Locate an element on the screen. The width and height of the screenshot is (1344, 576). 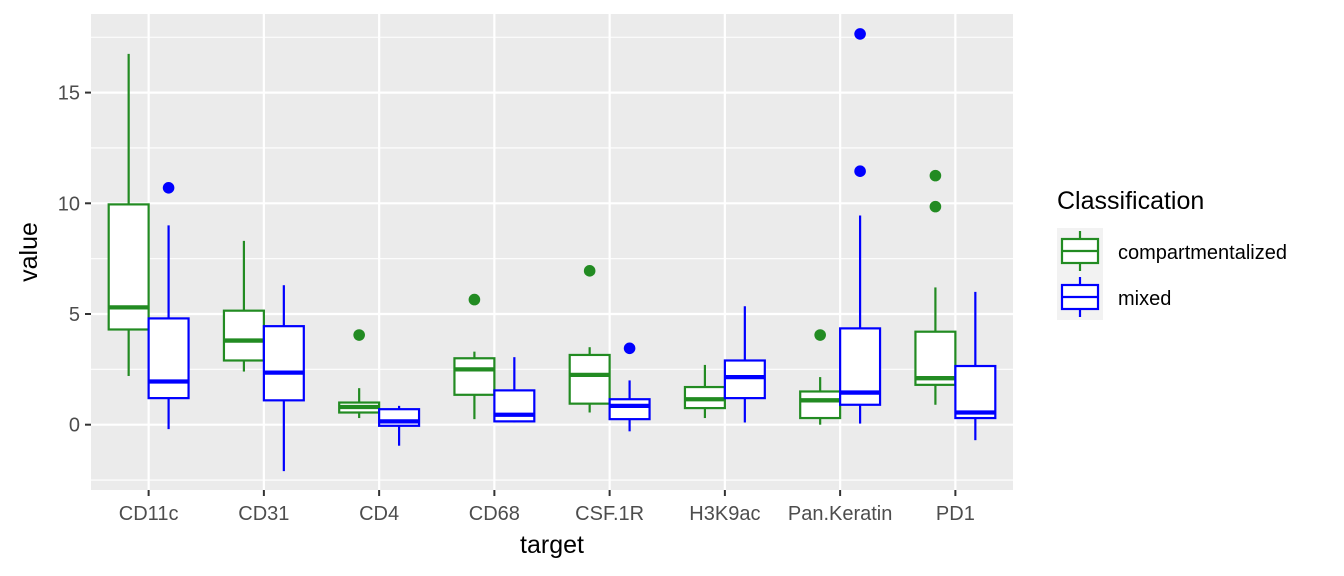
x-tick-label: CSF.1R is located at coordinates (609, 514).